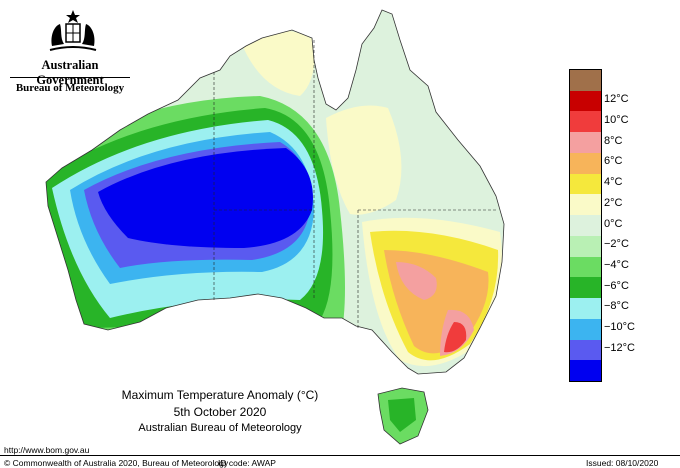 The height and width of the screenshot is (468, 680). Describe the element at coordinates (616, 99) in the screenshot. I see `legend-label: 12°C` at that location.